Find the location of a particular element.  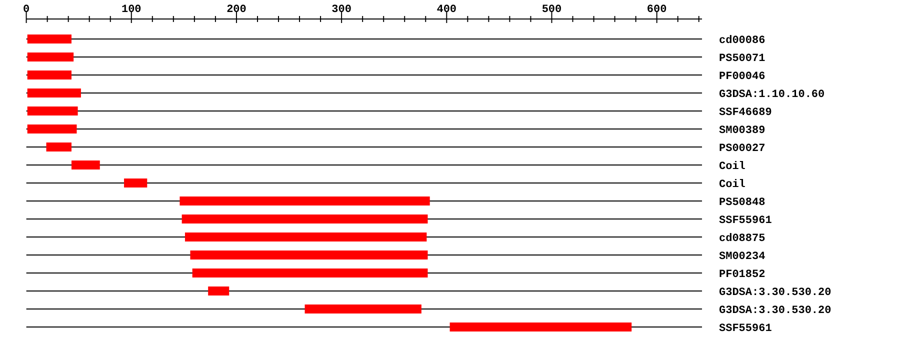

x-tick-label: 300 is located at coordinates (342, 10).